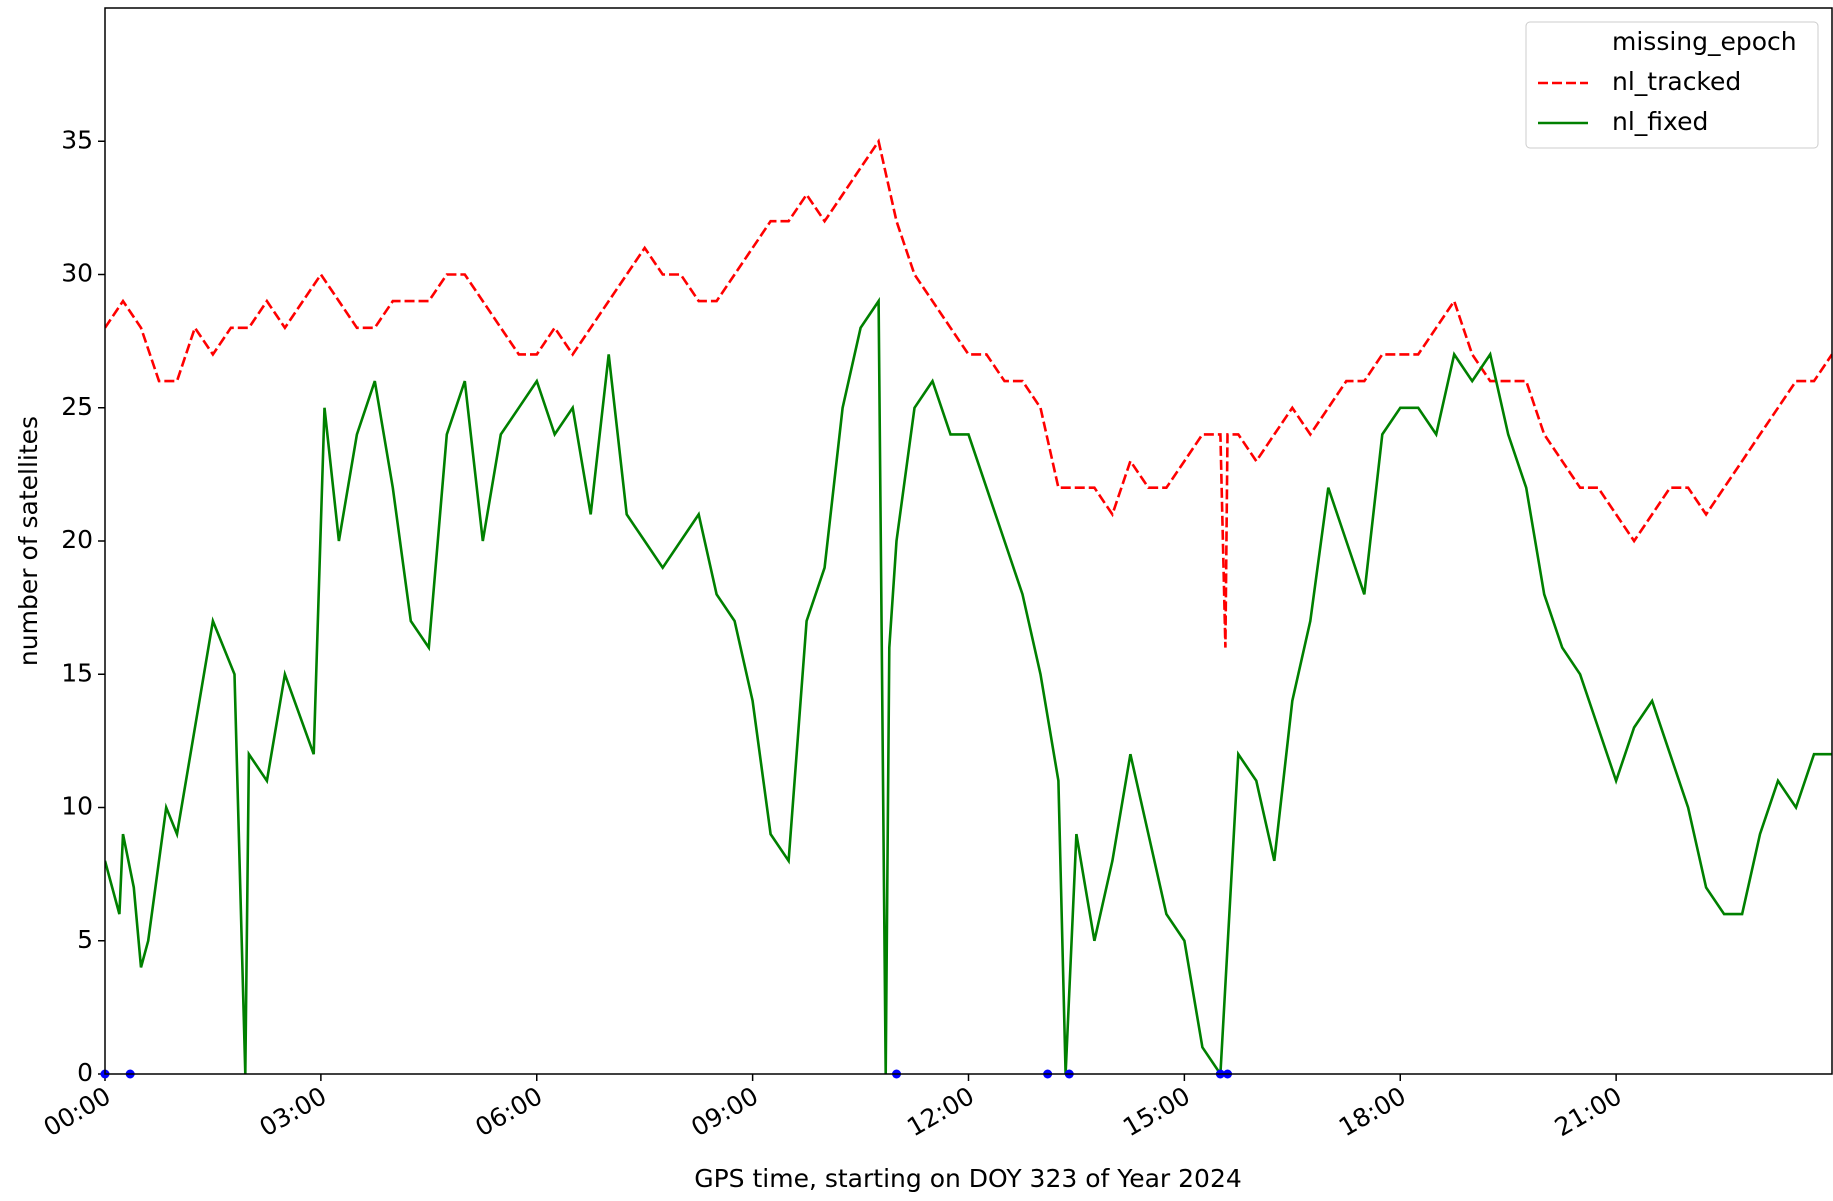 Image resolution: width=1833 pixels, height=1201 pixels. What do you see at coordinates (1372, 1111) in the screenshot?
I see `x-tick-label: 18:00` at bounding box center [1372, 1111].